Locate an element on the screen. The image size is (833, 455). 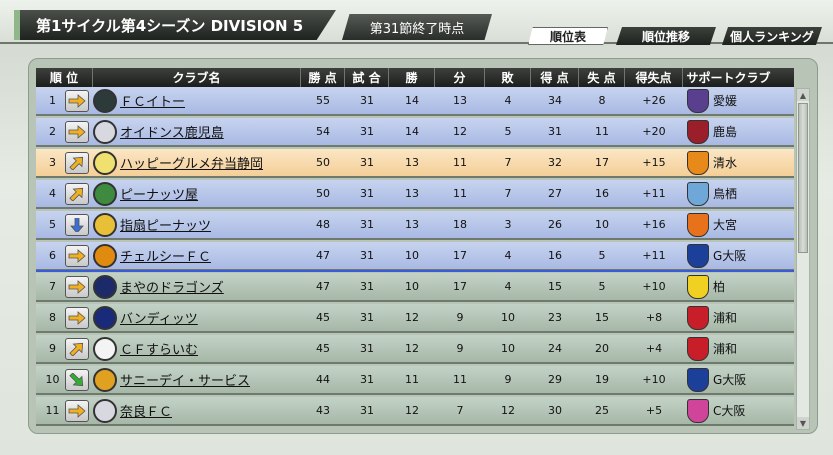
support-club-name: 浦和 is located at coordinates (725, 318).